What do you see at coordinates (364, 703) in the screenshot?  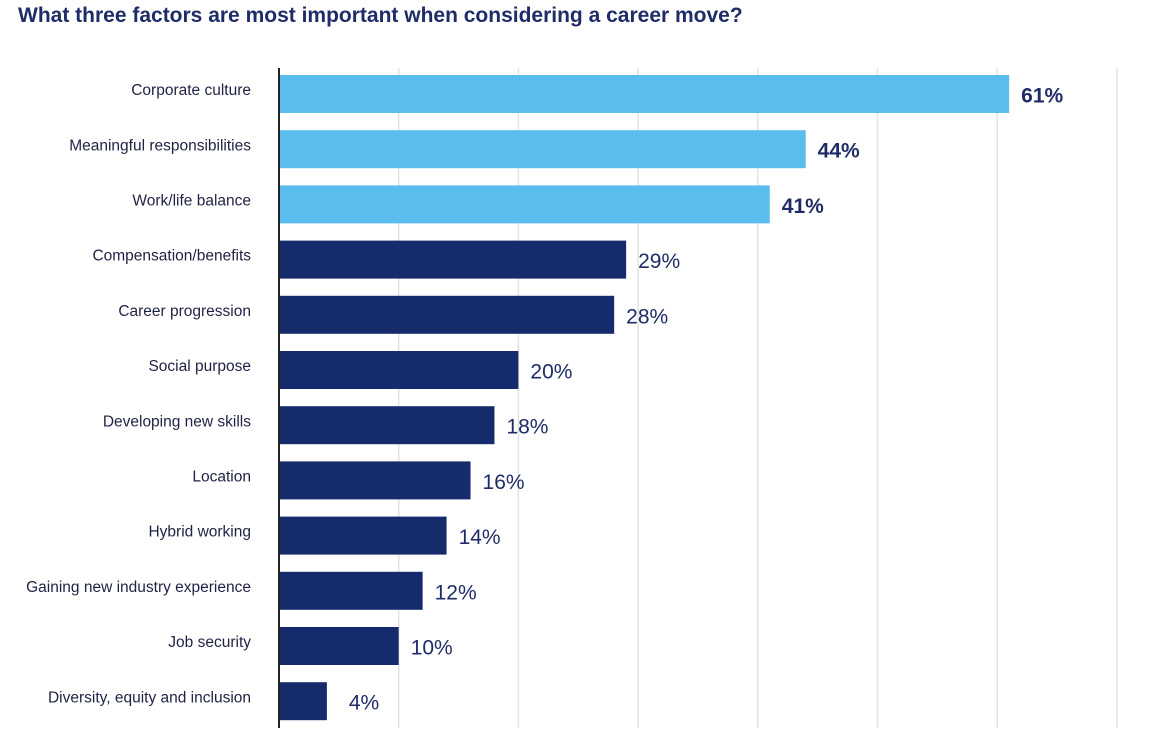 I see `value-label: 4%` at bounding box center [364, 703].